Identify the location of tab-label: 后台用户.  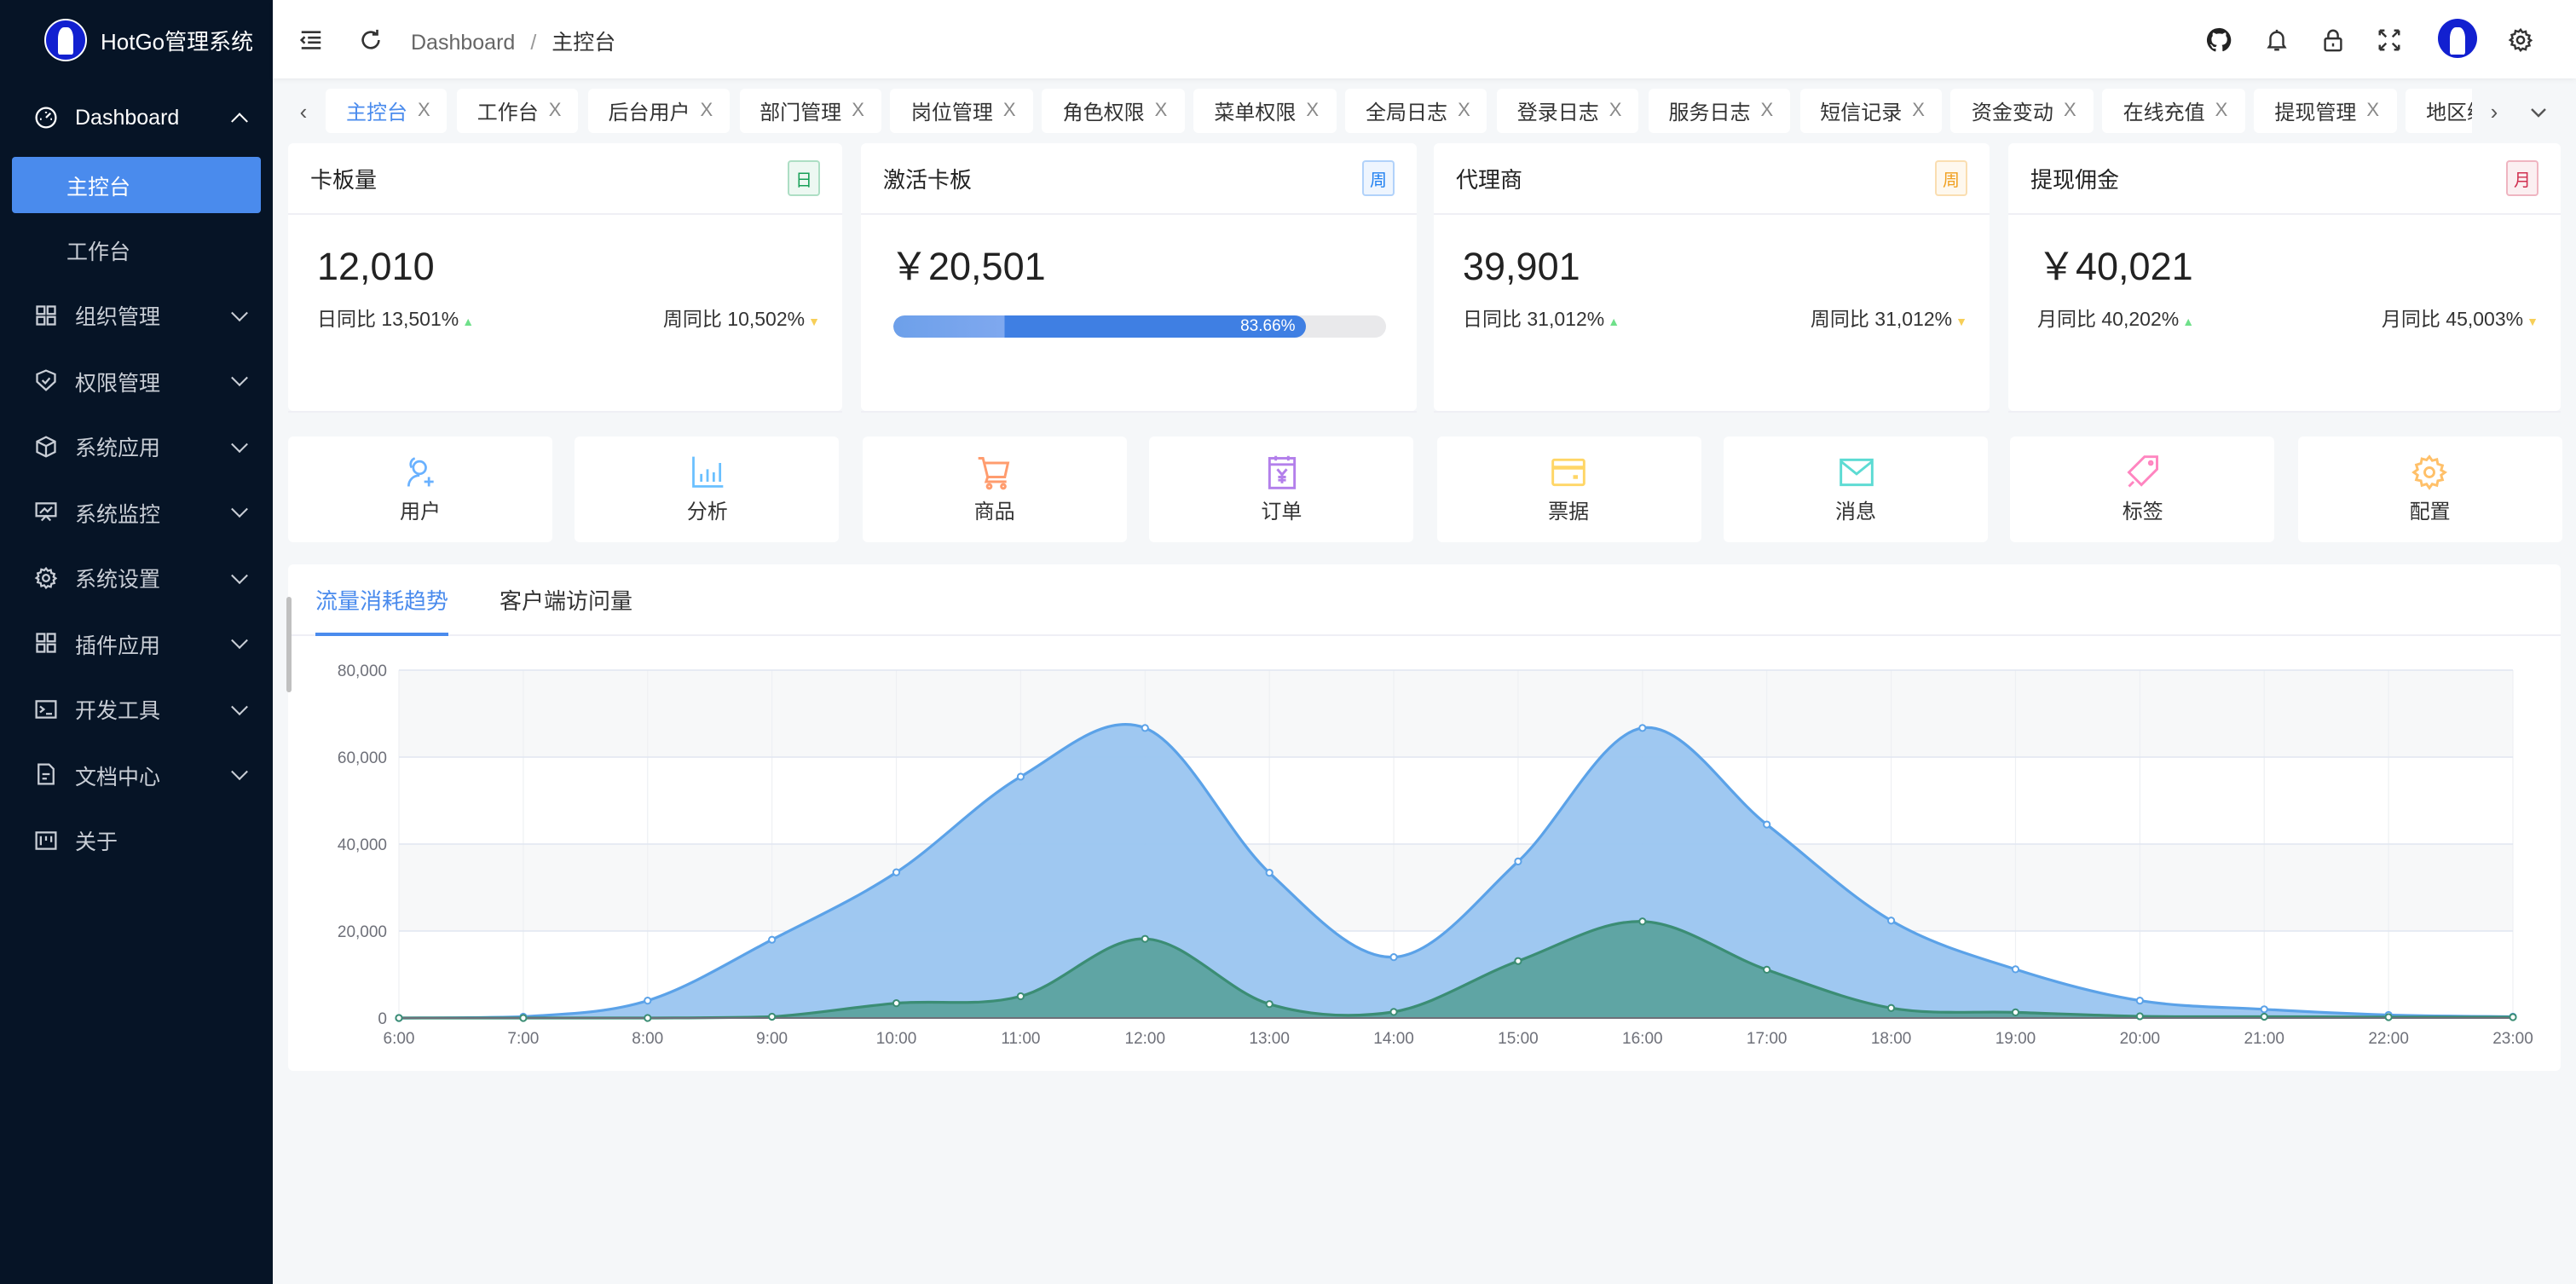
(649, 112).